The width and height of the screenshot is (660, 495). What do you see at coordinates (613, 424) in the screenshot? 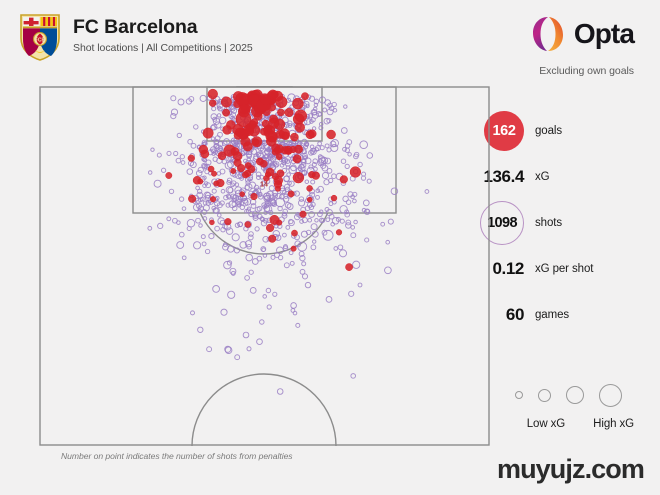
I see `legend-high-label: High xG` at bounding box center [613, 424].